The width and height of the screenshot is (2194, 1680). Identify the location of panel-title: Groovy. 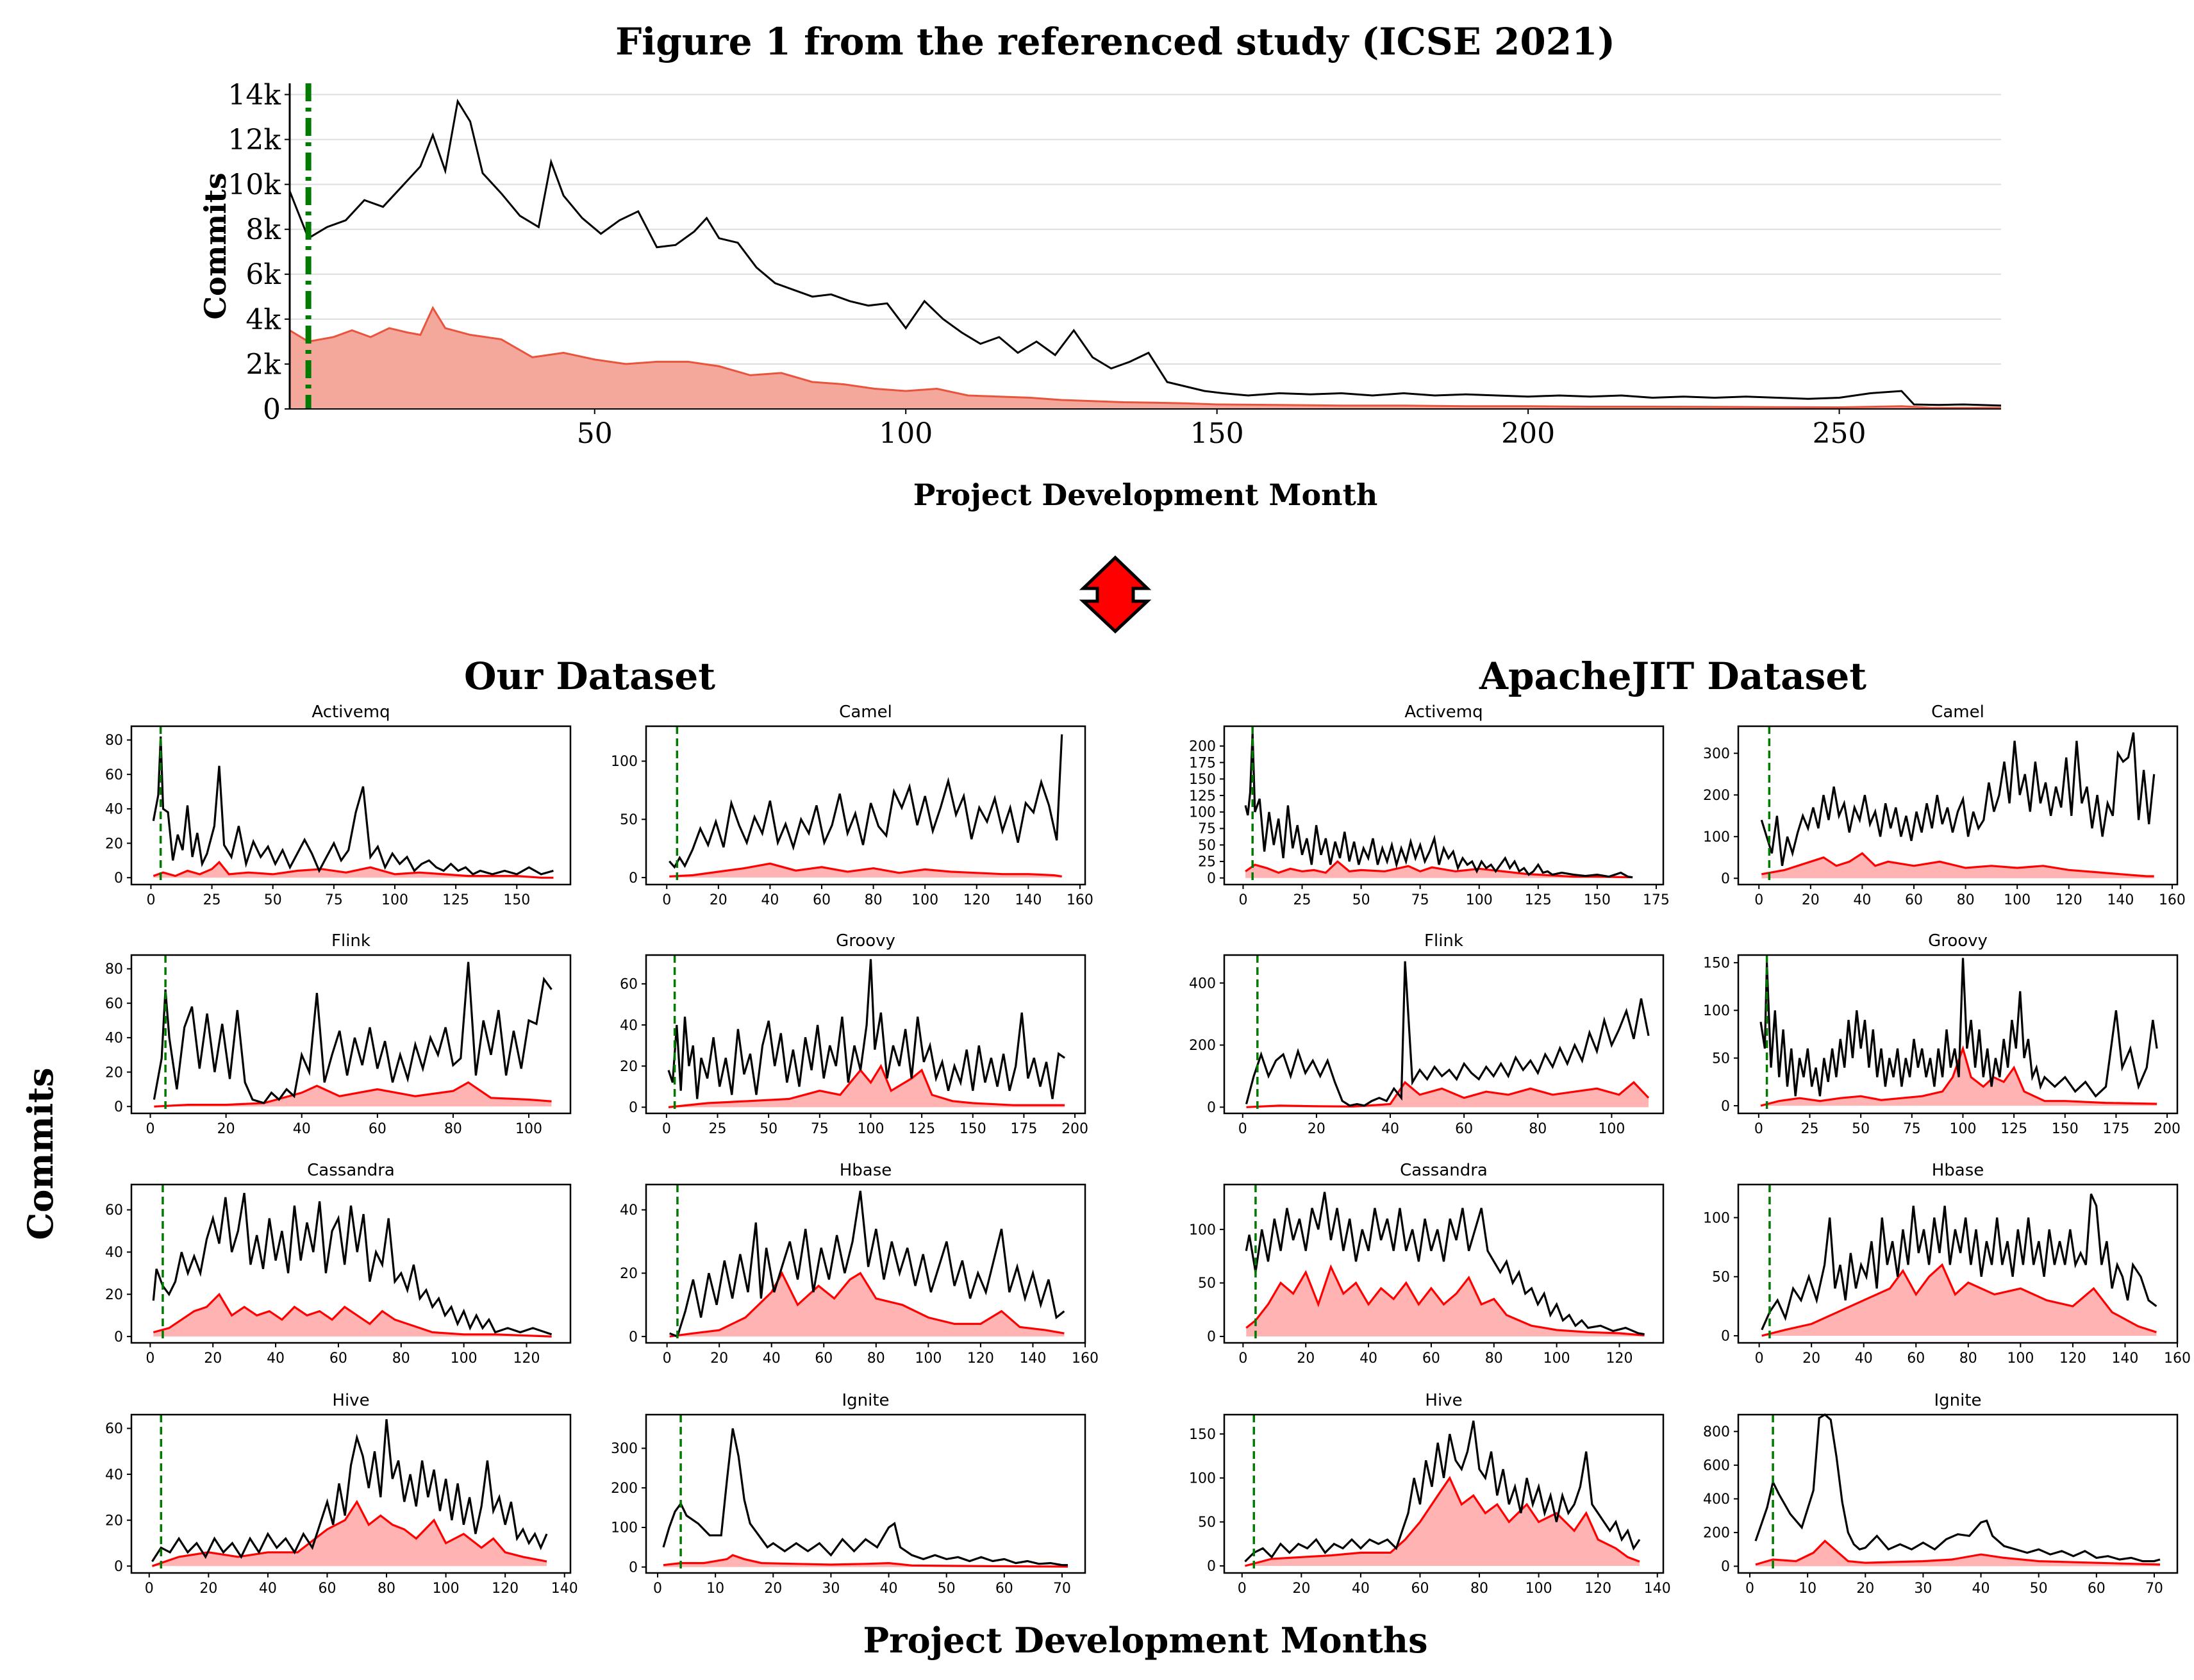
(1958, 941).